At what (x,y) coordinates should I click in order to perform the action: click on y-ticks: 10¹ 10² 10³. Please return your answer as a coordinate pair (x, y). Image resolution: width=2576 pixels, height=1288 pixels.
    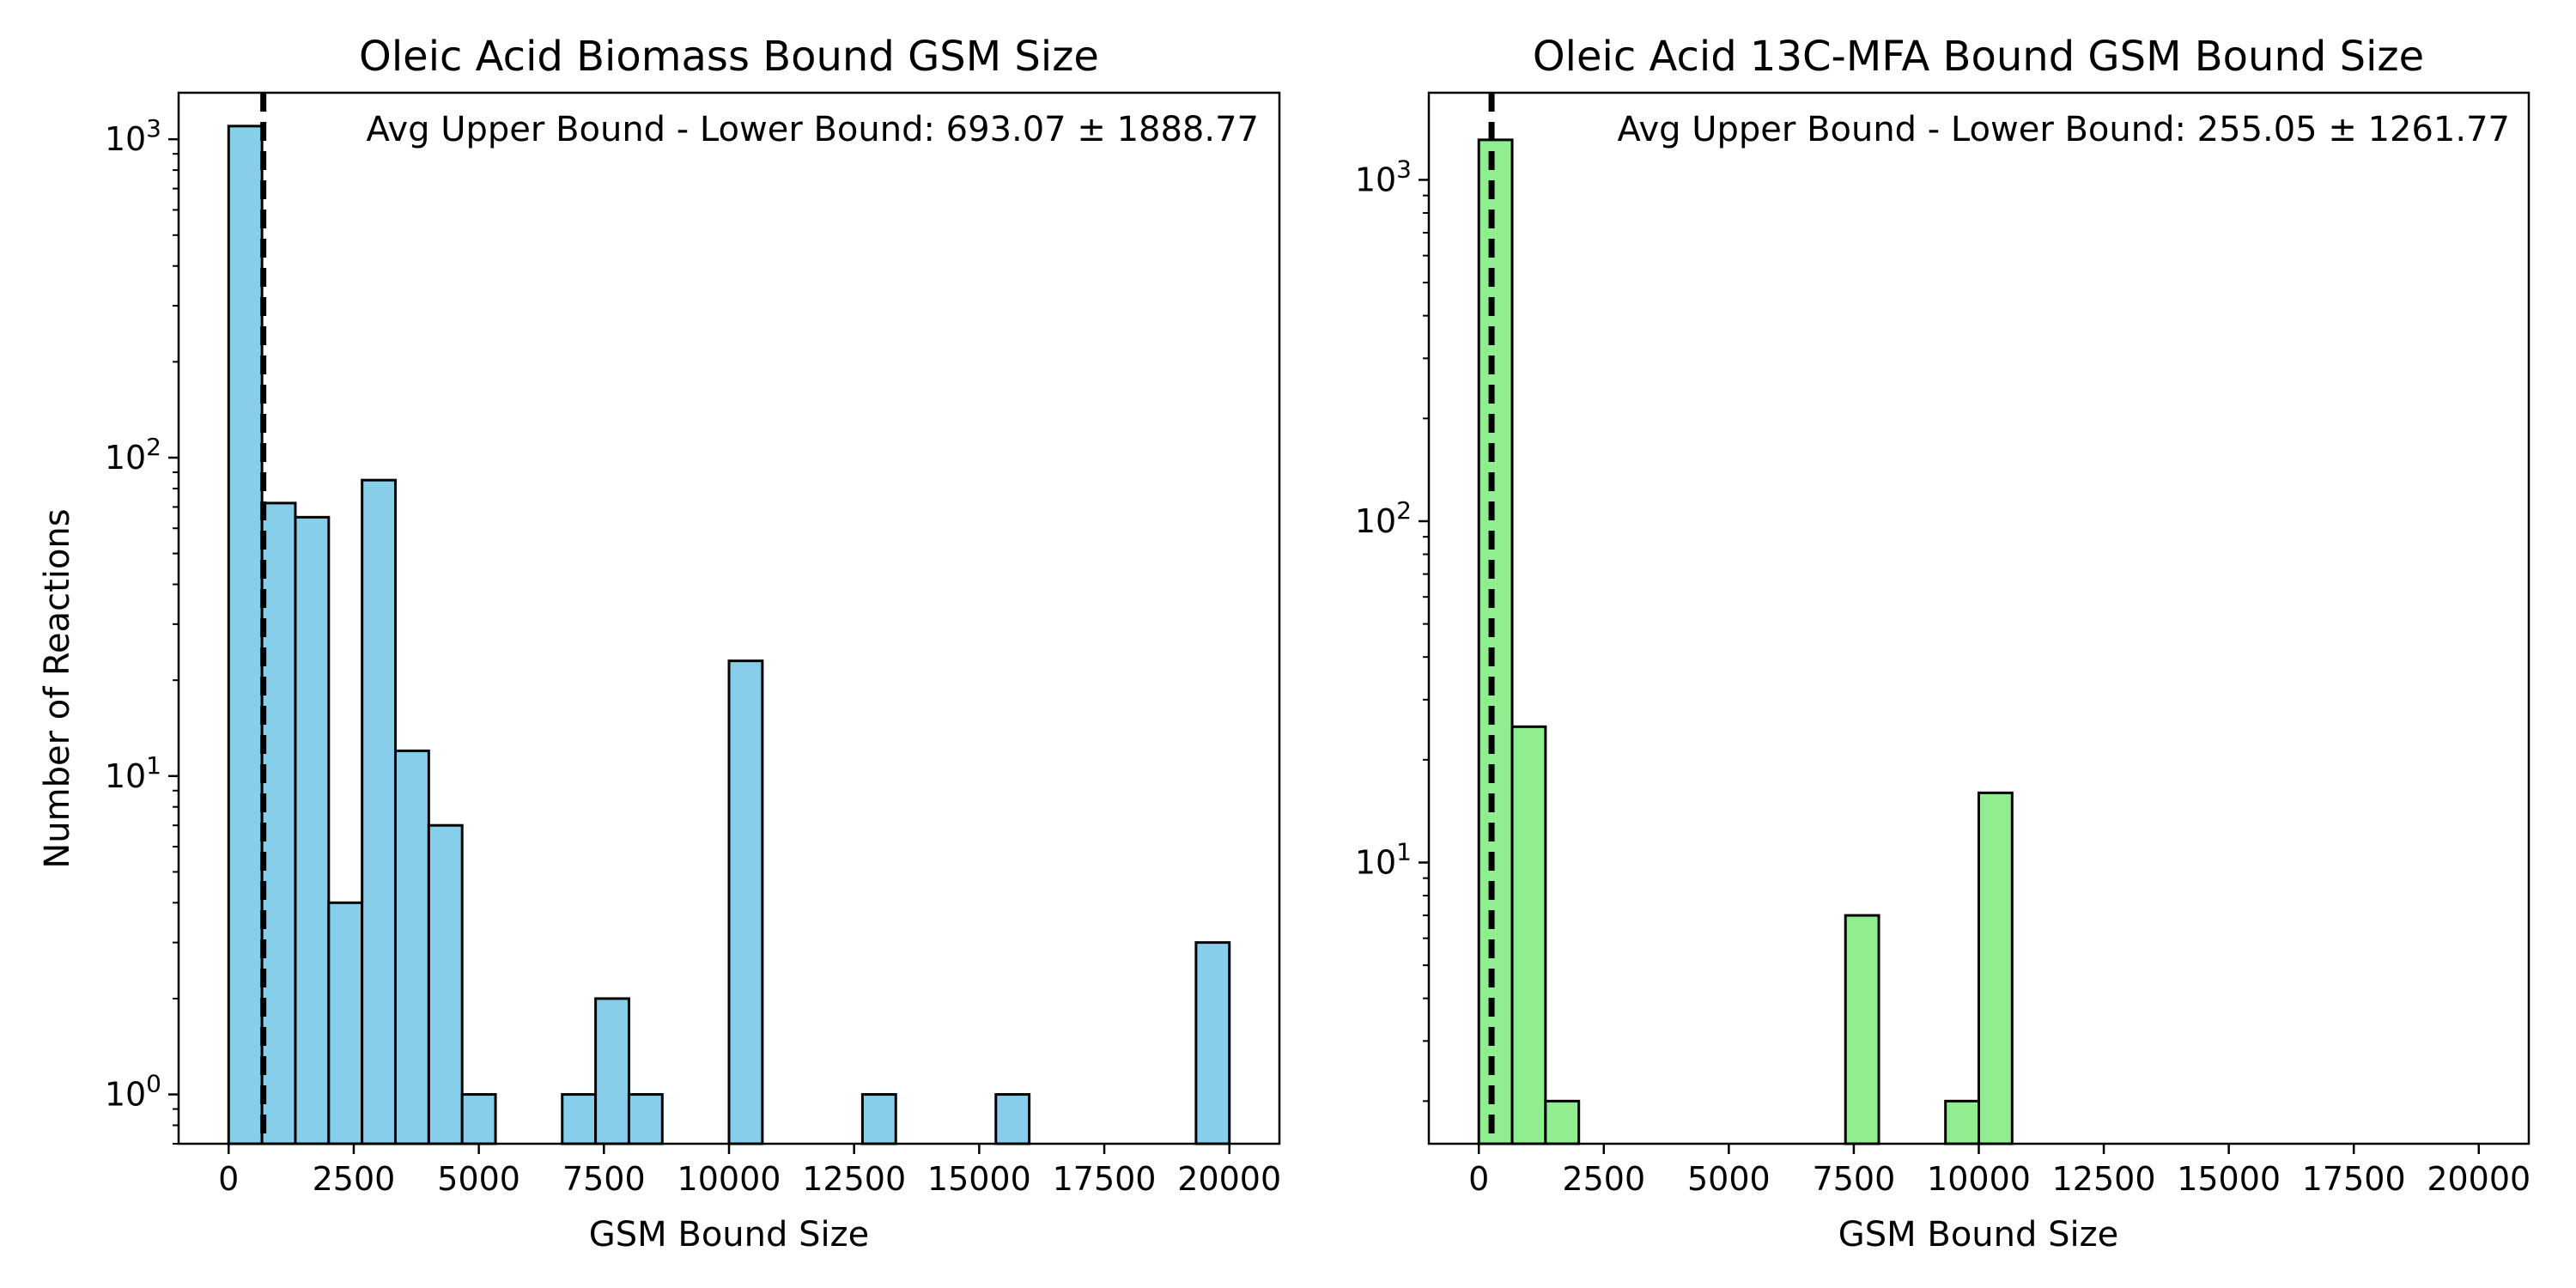
    Looking at the image, I should click on (1392, 629).